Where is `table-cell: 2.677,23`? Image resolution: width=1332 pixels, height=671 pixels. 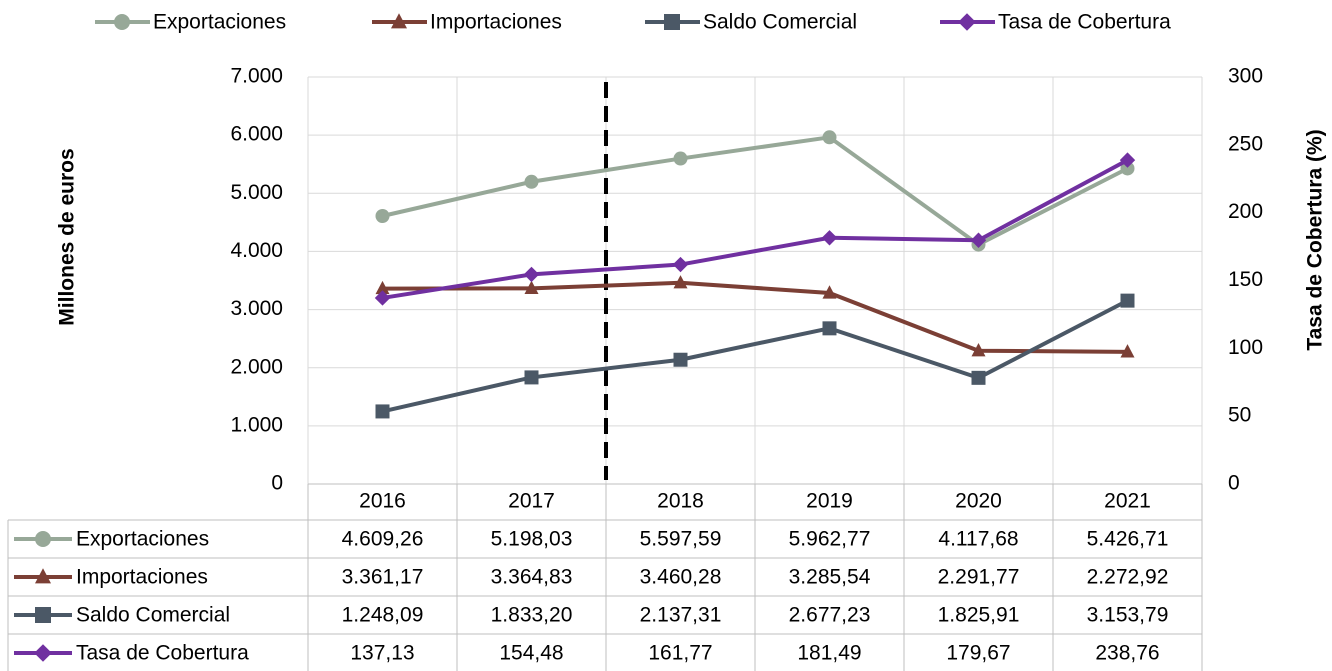 table-cell: 2.677,23 is located at coordinates (830, 615).